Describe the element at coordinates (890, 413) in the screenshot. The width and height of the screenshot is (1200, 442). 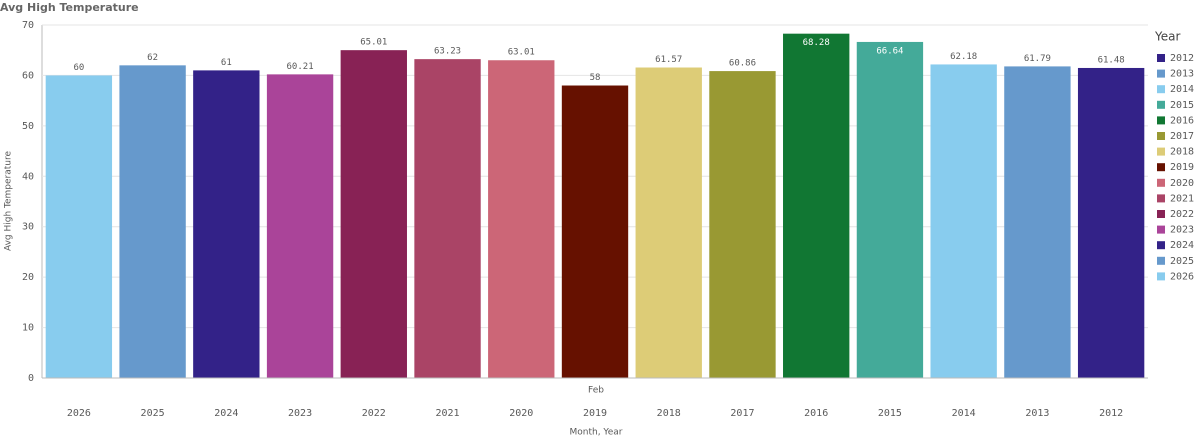
I see `x-tick-label: 2015` at that location.